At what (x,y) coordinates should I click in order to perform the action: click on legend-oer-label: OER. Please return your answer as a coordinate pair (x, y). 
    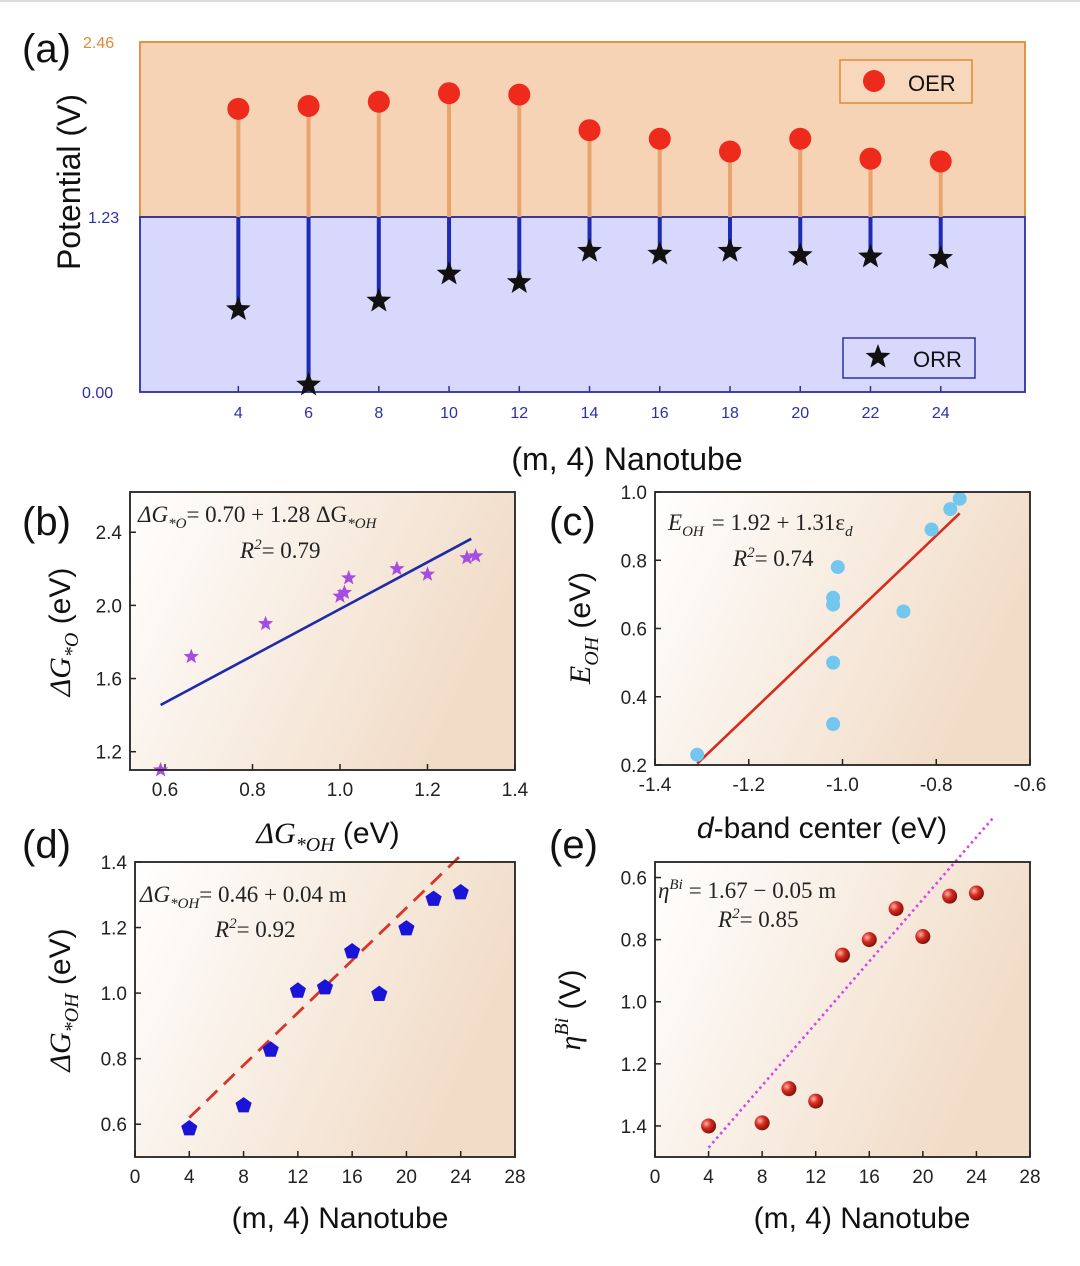
    Looking at the image, I should click on (932, 83).